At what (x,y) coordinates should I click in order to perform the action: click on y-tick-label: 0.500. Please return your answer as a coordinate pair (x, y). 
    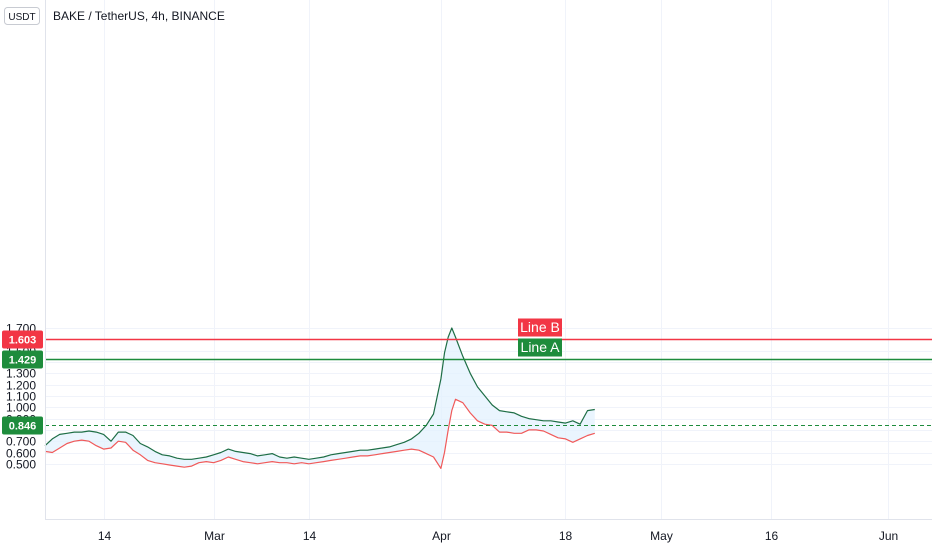
    Looking at the image, I should click on (21, 465).